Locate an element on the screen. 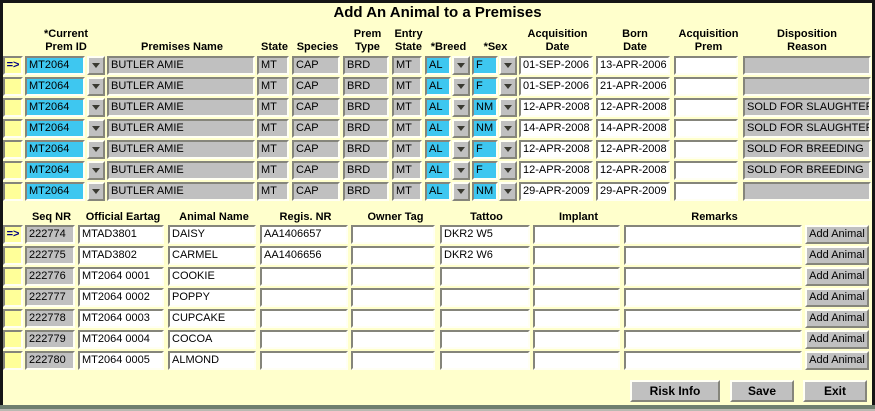 The width and height of the screenshot is (875, 411). animal-name-field: POPPY is located at coordinates (212, 297).